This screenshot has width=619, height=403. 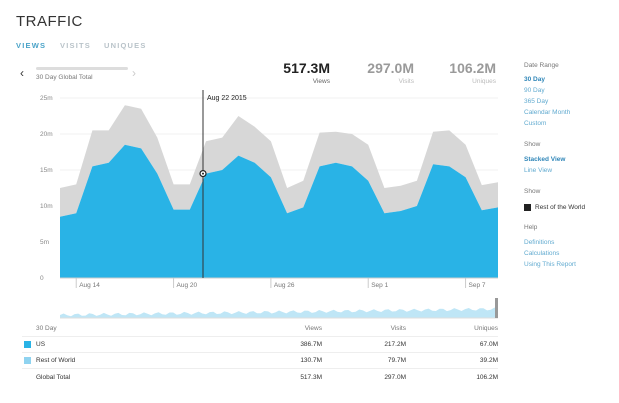 I want to click on x-tick-label: Aug 26, so click(x=284, y=285).